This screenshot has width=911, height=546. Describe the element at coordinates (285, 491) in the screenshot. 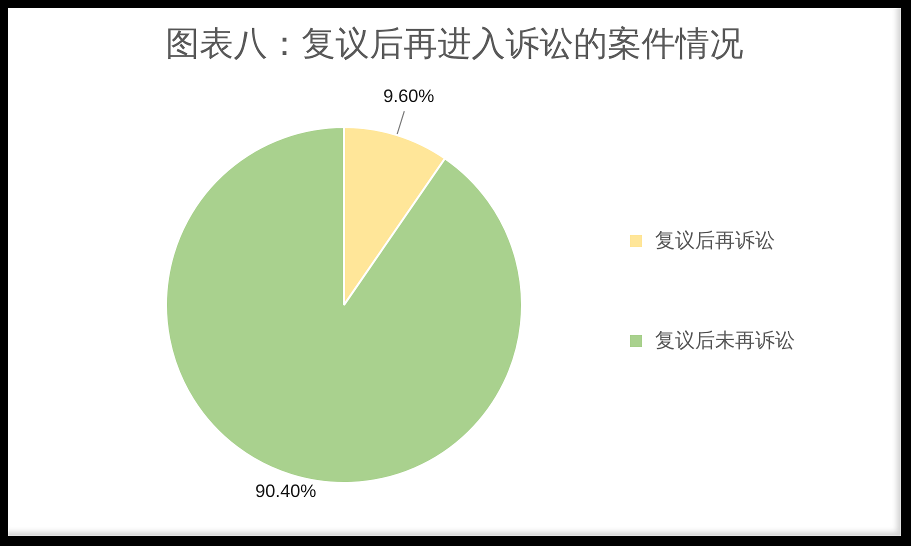

I see `data-label: 90.40%` at that location.